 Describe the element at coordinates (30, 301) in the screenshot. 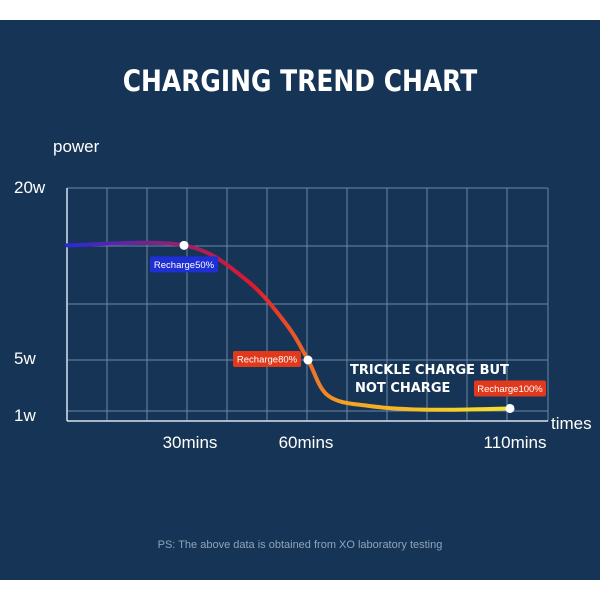

I see `y-tick-labels: 20w 5w 1w` at that location.